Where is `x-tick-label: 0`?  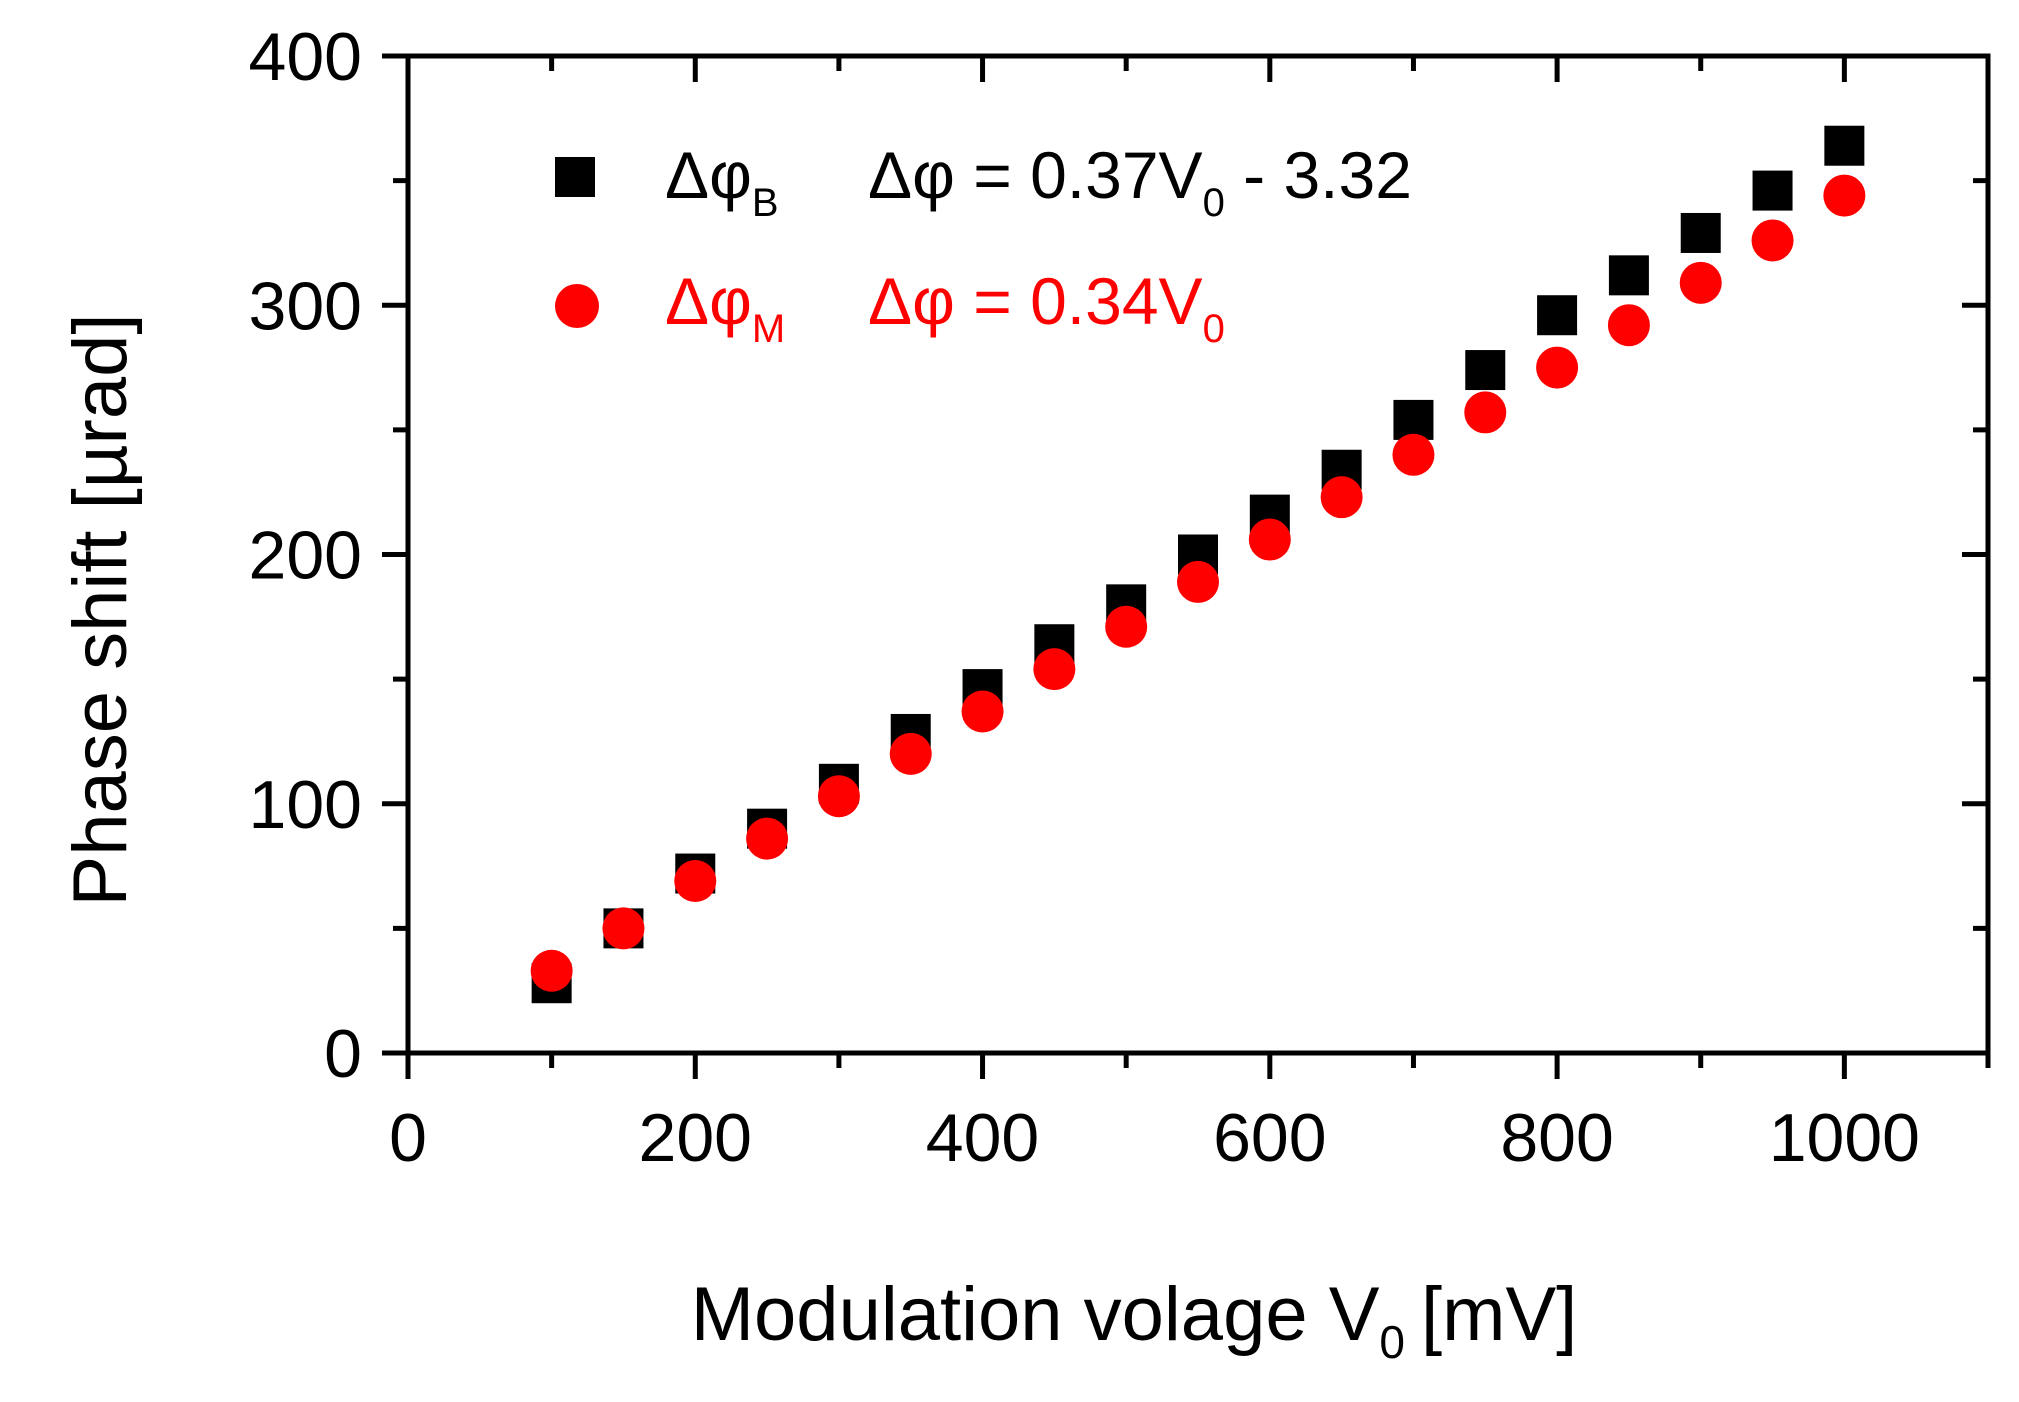
x-tick-label: 0 is located at coordinates (408, 1138).